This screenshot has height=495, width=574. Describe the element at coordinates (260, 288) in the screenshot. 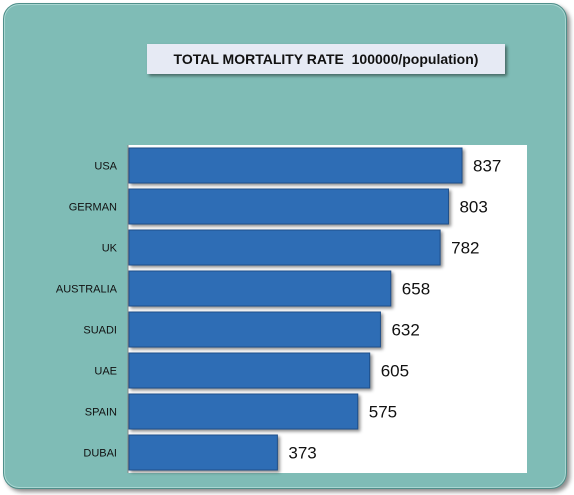

I see `bar-australia` at that location.